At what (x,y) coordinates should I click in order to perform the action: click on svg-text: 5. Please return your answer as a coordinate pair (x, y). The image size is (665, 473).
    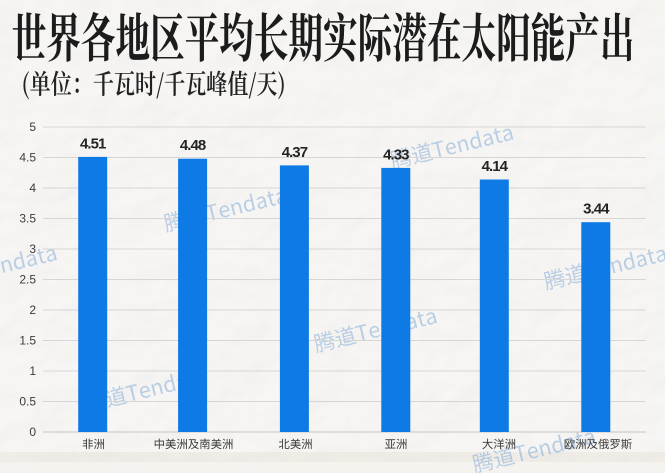
    Looking at the image, I should click on (32, 127).